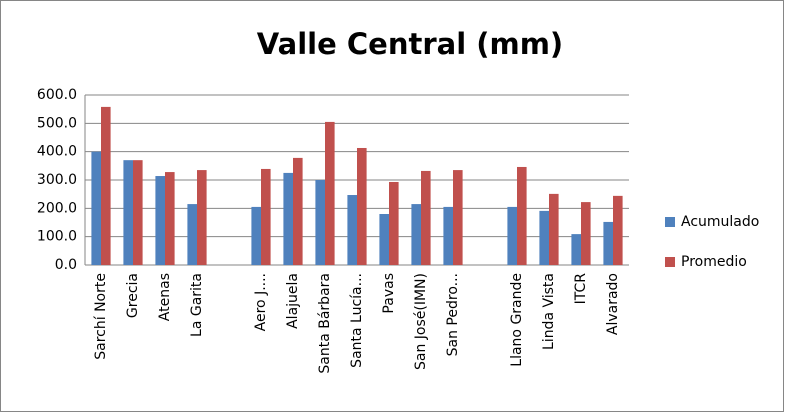 This screenshot has width=787, height=415. I want to click on chart-title: Valle Central (mm), so click(410, 44).